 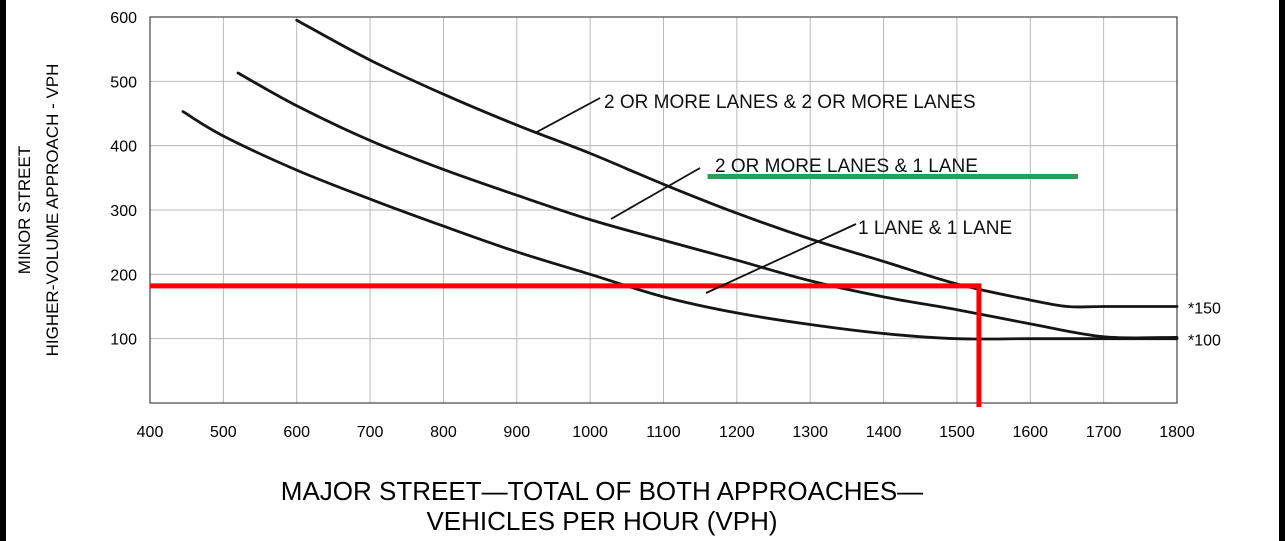 I want to click on x-tick-label-500: 500, so click(x=223, y=432).